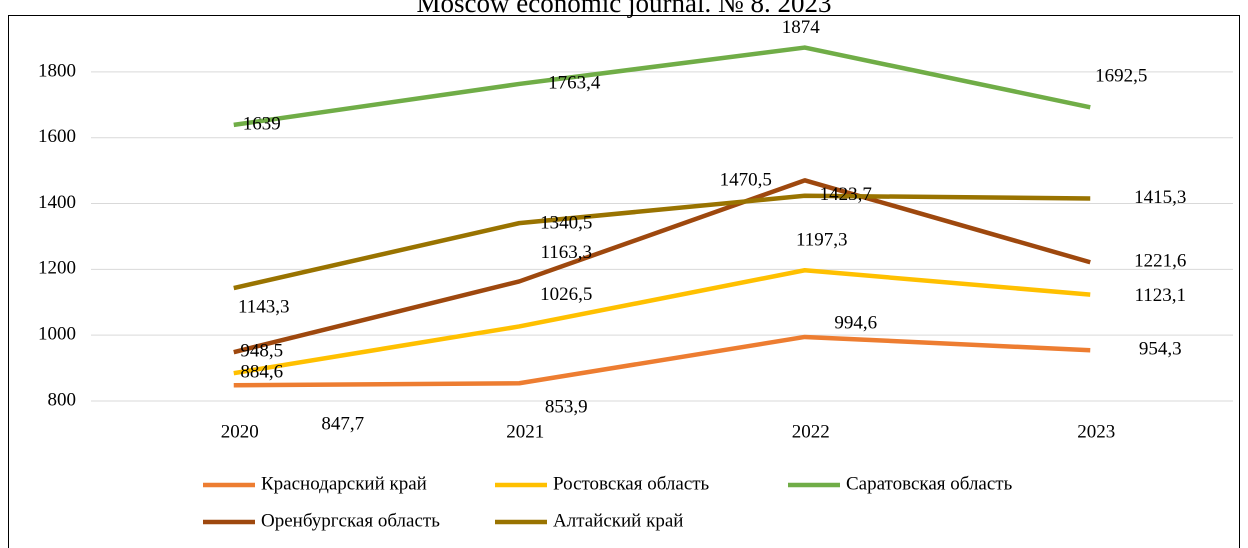  I want to click on x-tick-label: 2020, so click(240, 431).